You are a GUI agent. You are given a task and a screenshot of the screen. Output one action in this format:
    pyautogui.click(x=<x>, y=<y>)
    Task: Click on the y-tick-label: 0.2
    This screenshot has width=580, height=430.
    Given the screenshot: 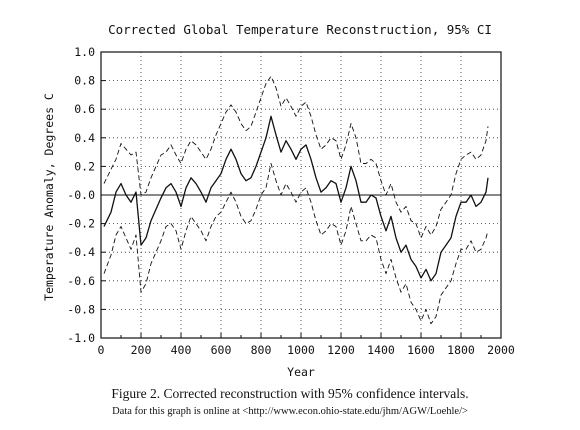 What is the action you would take?
    pyautogui.click(x=84, y=166)
    